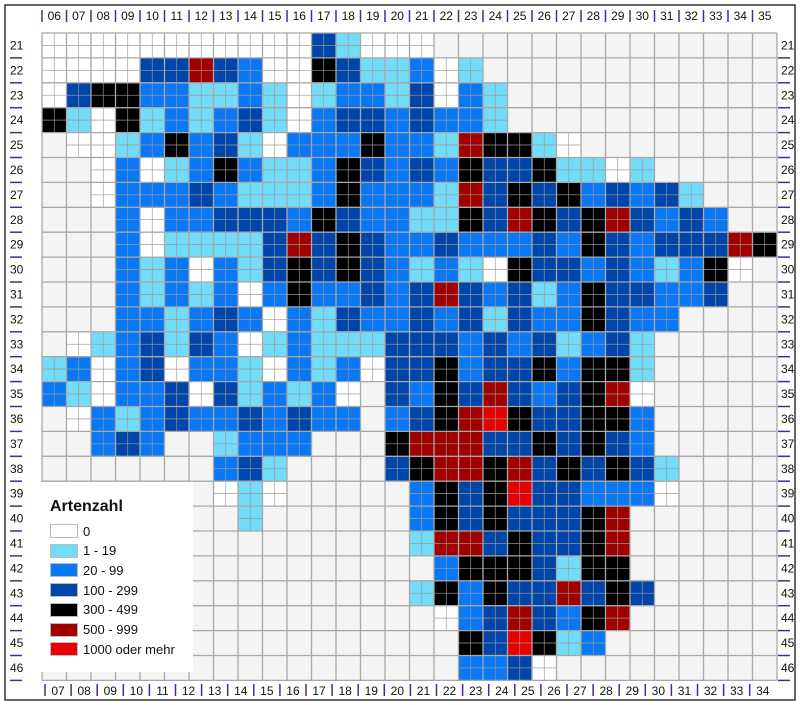  What do you see at coordinates (111, 691) in the screenshot?
I see `column-label-bottom: 09` at bounding box center [111, 691].